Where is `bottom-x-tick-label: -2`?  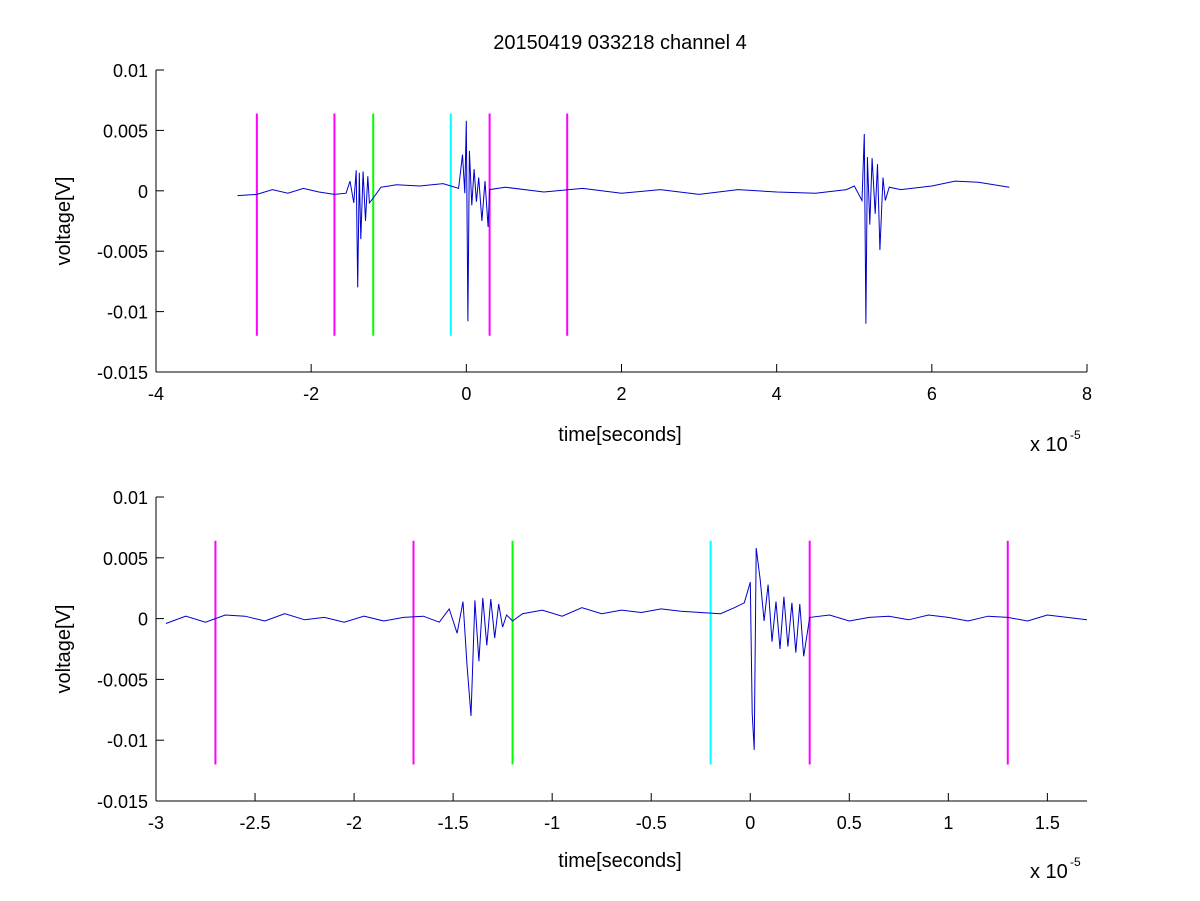
bottom-x-tick-label: -2 is located at coordinates (354, 823).